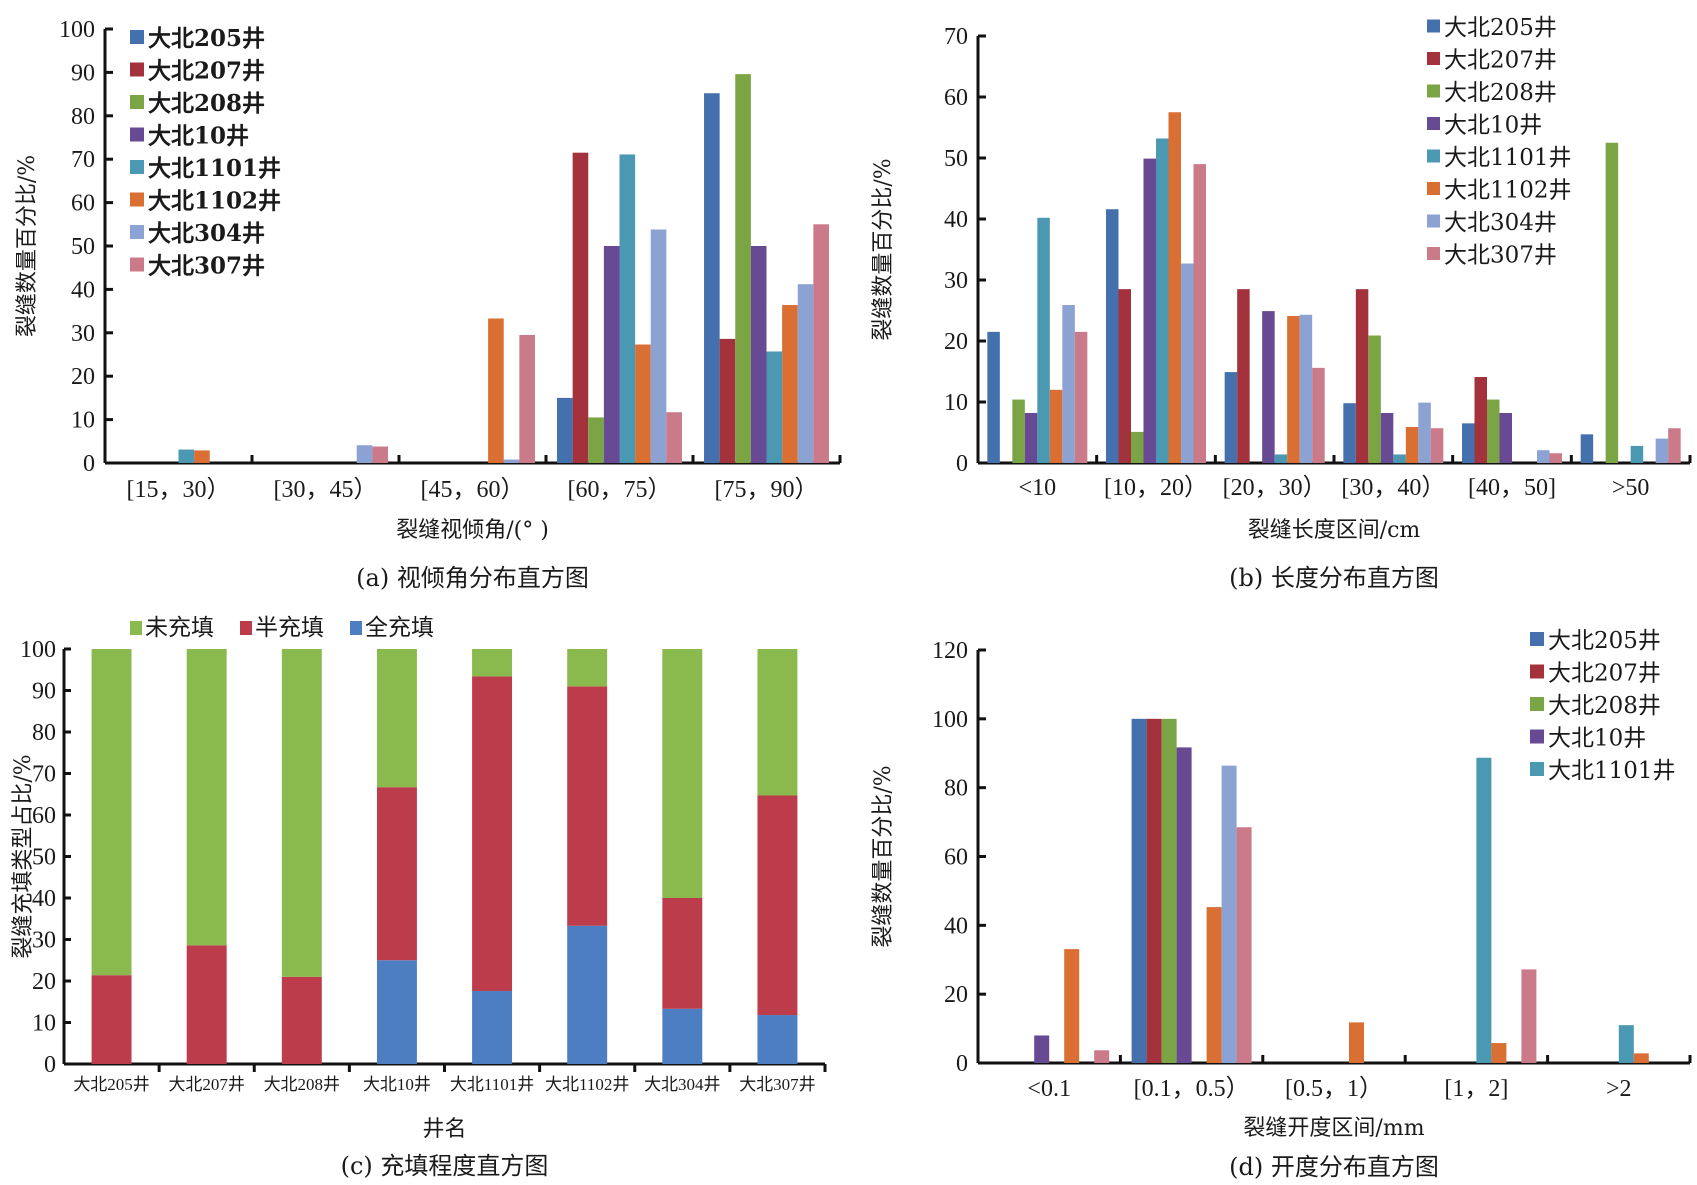 The image size is (1697, 1185). I want to click on bar-大北10井-1, so click(1149, 311).